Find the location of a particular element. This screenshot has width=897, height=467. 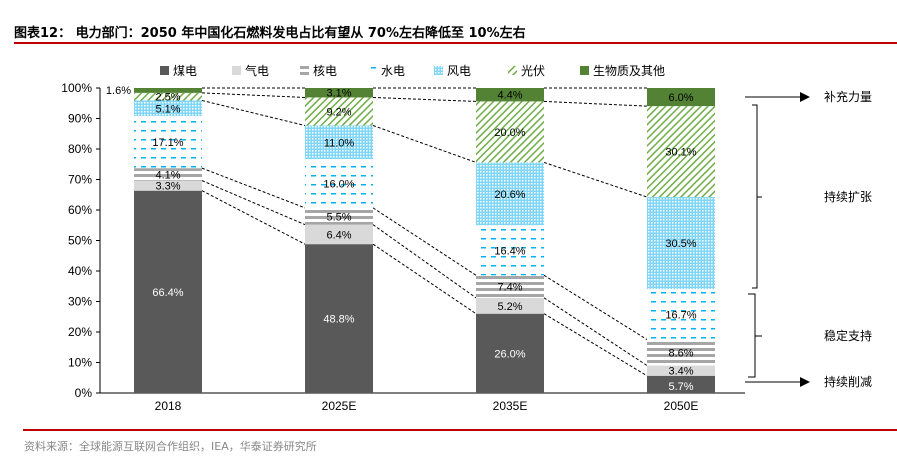

data-label: 3.3% is located at coordinates (167, 187).